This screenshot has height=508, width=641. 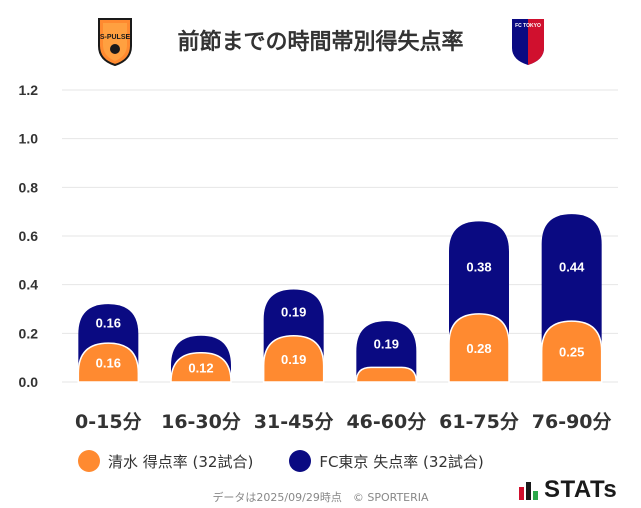 What do you see at coordinates (528, 491) in the screenshot?
I see `stats-logo-icon` at bounding box center [528, 491].